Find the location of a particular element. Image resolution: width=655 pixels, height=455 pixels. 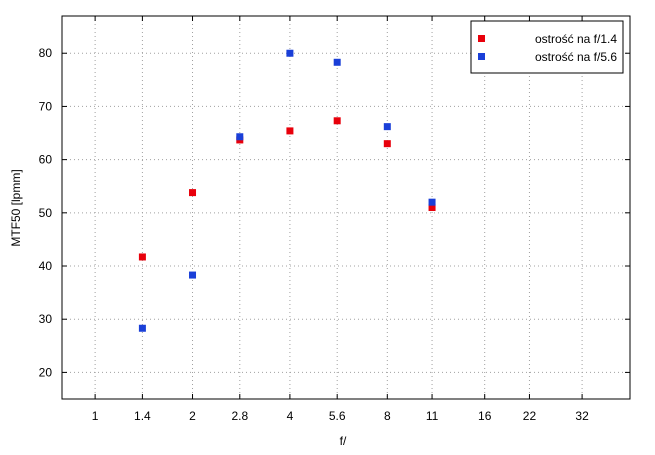

x-tick-label: 8 is located at coordinates (387, 416).